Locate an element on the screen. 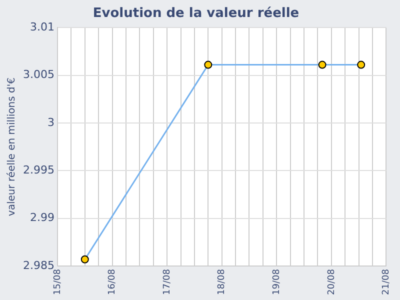  x-tick-label: 19/08 is located at coordinates (277, 281).